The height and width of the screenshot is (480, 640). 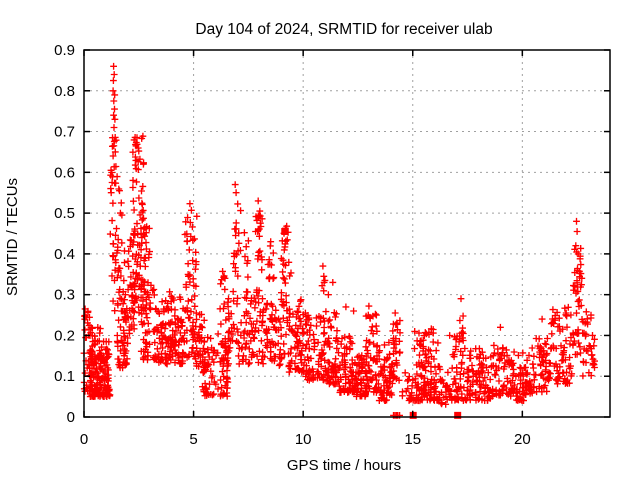 What do you see at coordinates (71, 417) in the screenshot?
I see `y-tick-label: 0` at bounding box center [71, 417].